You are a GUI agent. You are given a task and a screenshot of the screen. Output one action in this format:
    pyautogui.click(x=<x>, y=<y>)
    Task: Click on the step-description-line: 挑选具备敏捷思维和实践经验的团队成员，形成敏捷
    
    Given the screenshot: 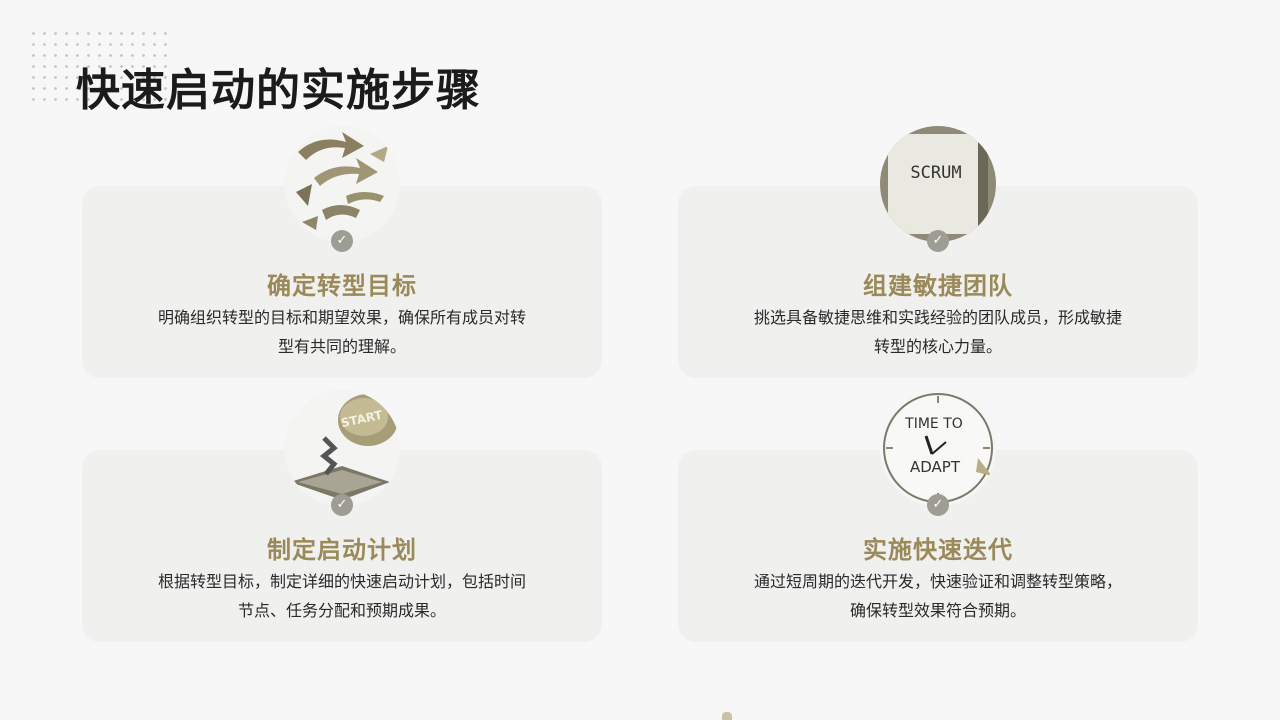 What is the action you would take?
    pyautogui.click(x=937, y=317)
    